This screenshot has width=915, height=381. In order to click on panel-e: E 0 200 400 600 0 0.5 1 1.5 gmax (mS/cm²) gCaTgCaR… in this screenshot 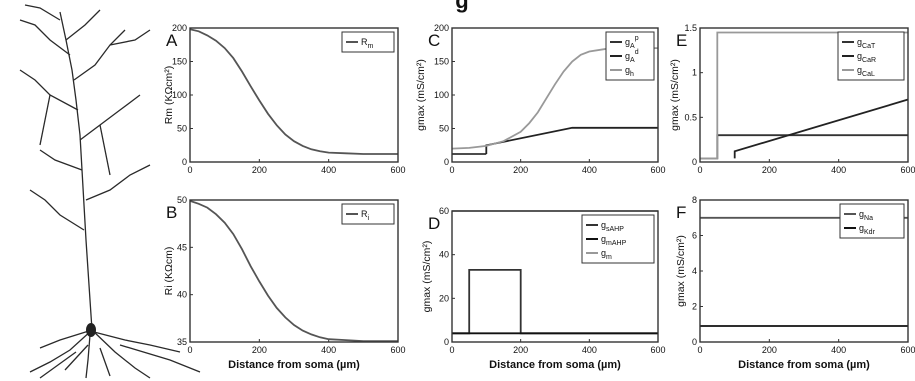, I will do `click(792, 99)`.